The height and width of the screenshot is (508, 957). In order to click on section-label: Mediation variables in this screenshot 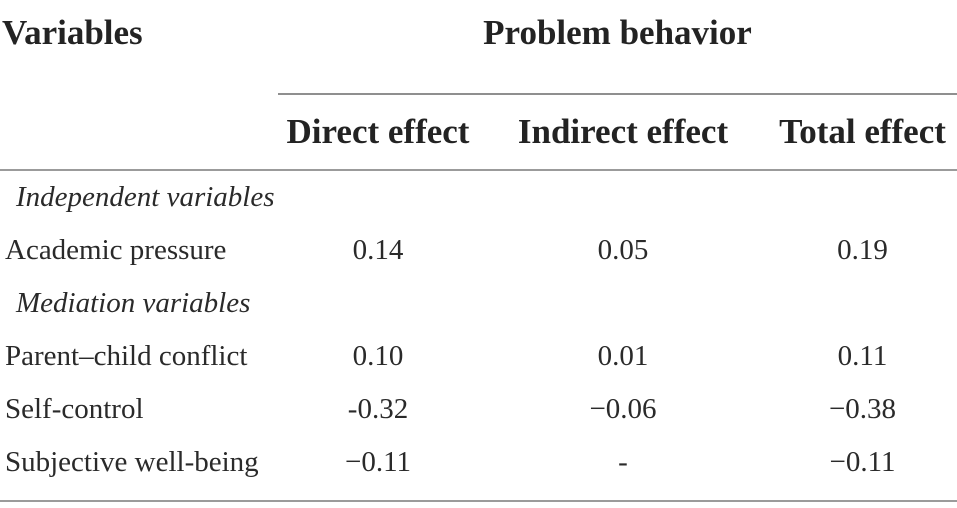, I will do `click(133, 303)`.